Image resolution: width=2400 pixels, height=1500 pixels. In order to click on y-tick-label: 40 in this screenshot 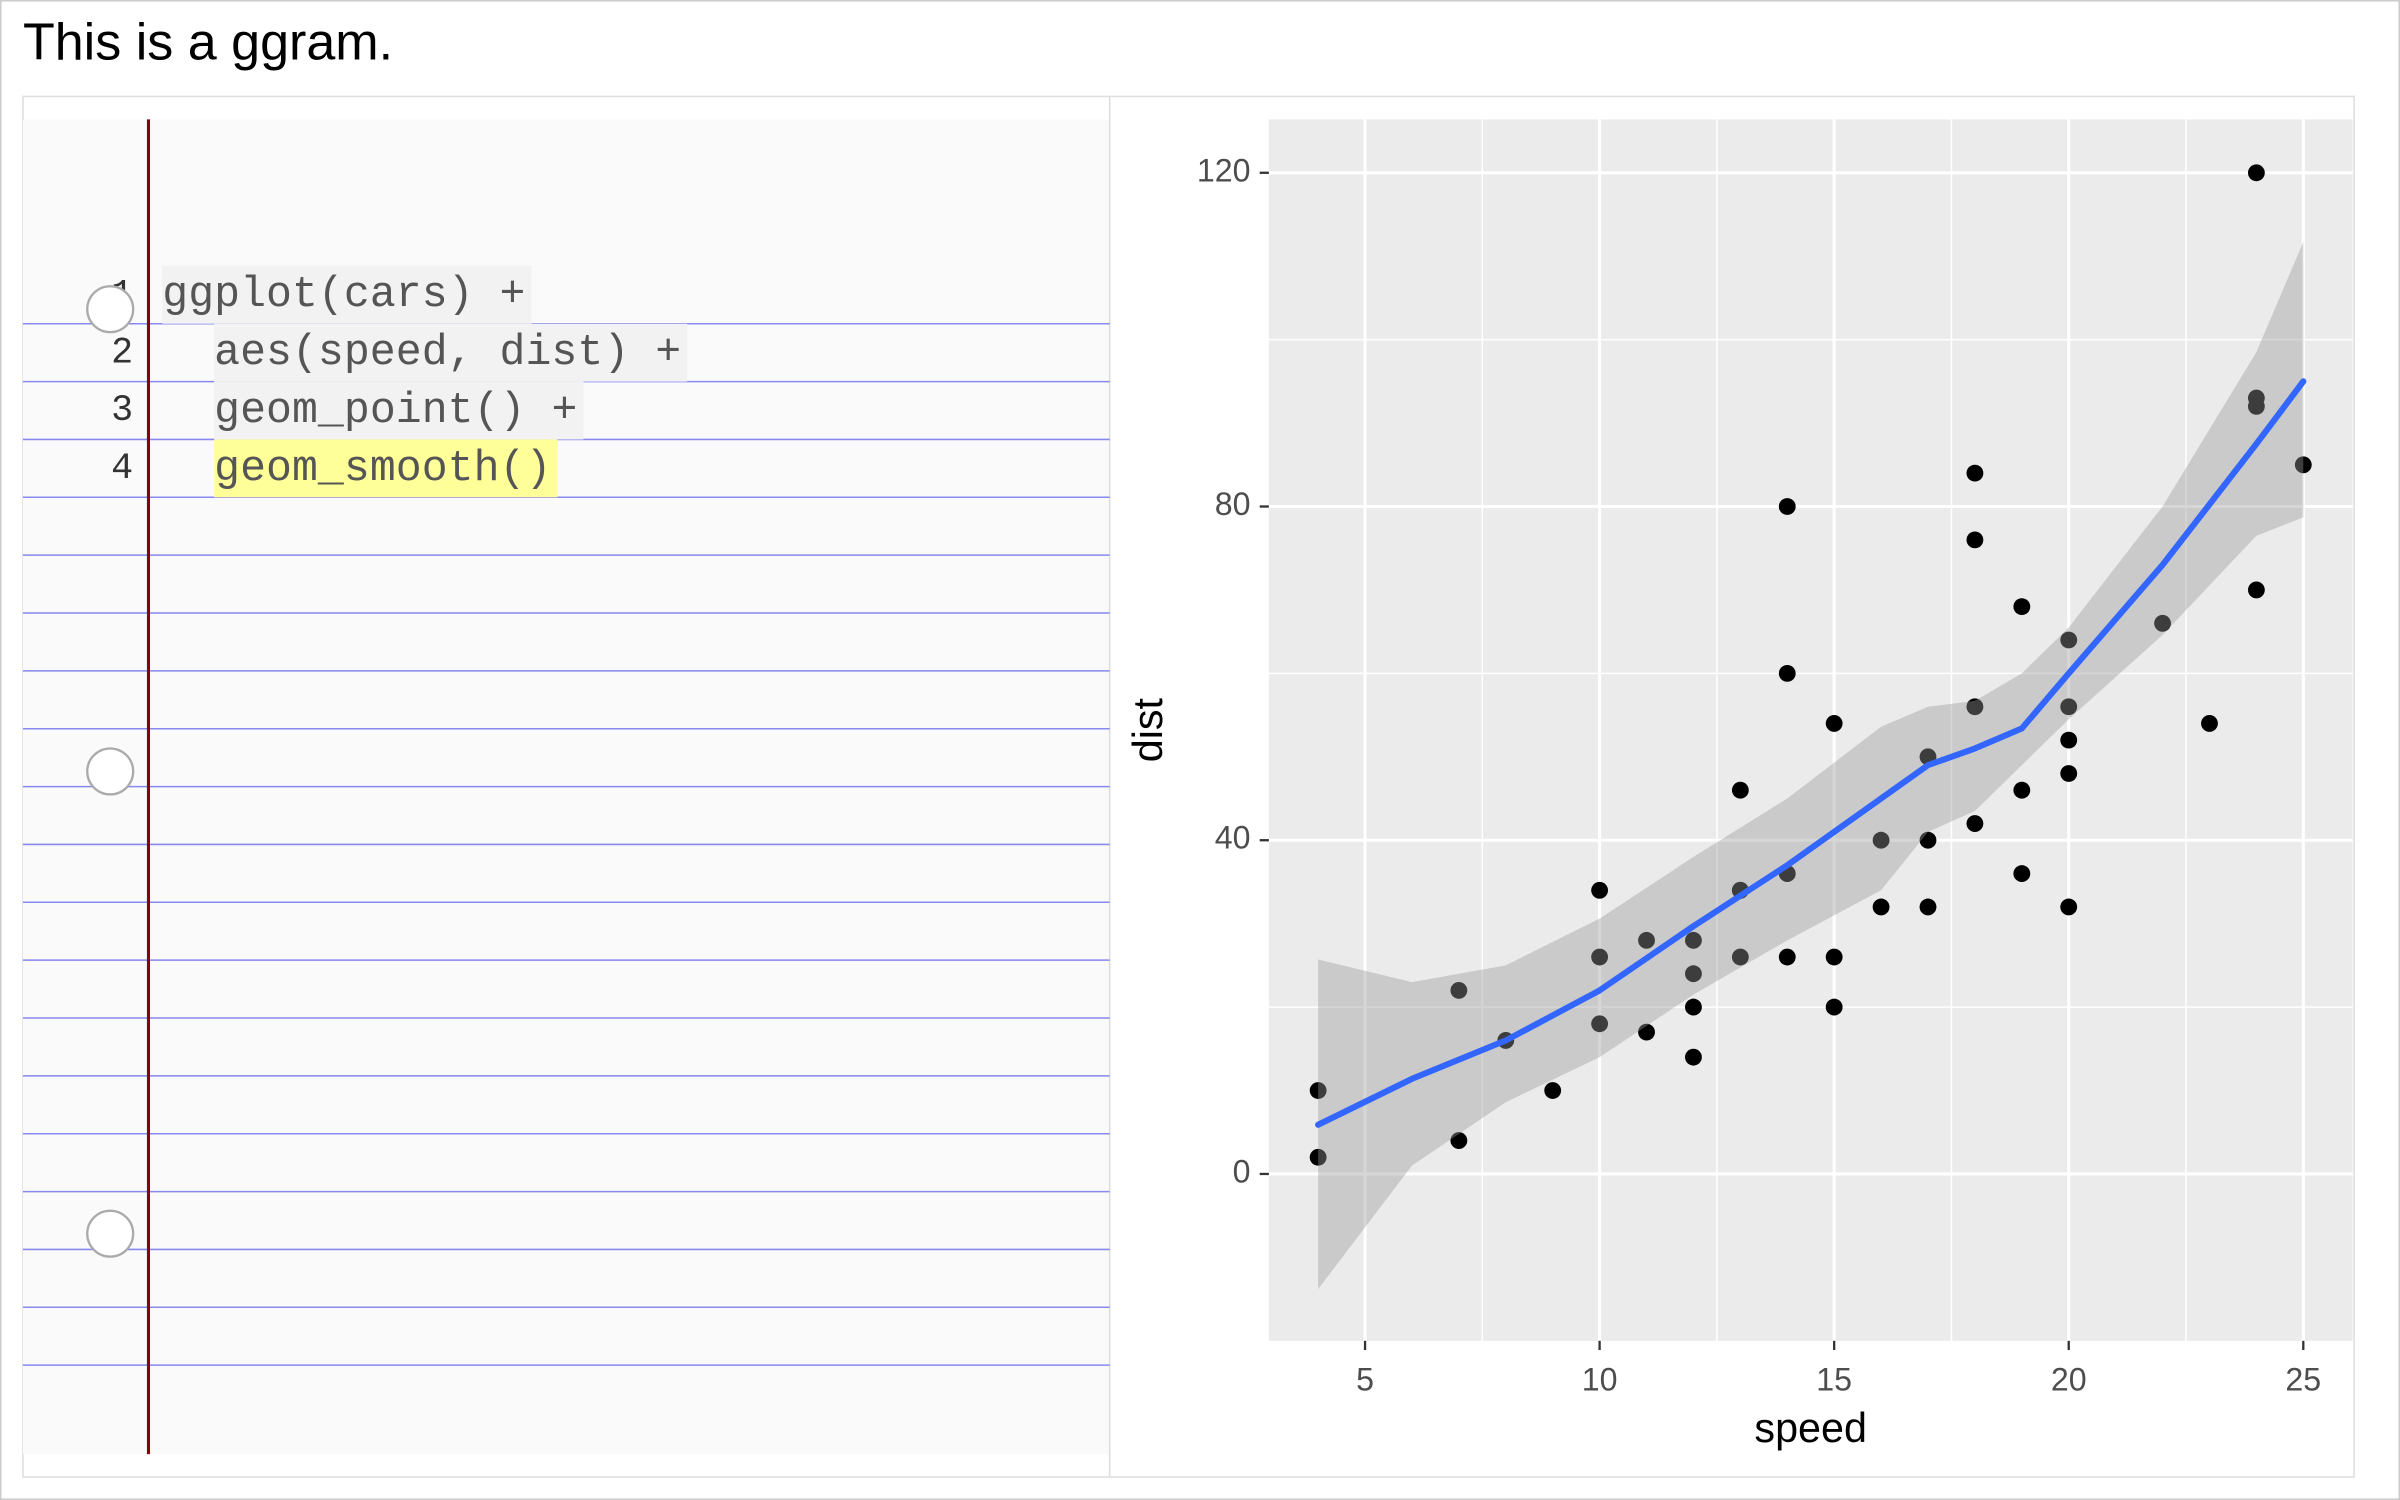, I will do `click(1233, 838)`.